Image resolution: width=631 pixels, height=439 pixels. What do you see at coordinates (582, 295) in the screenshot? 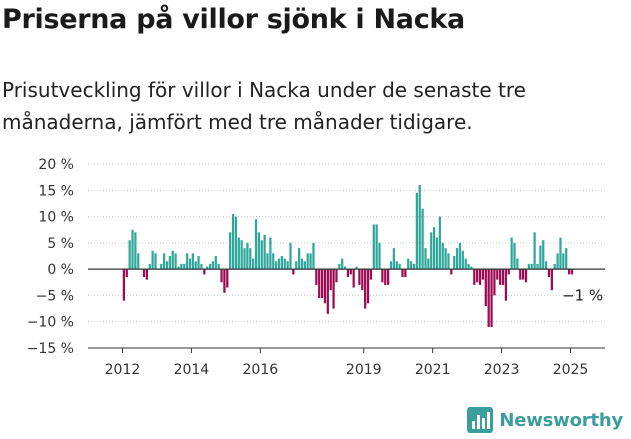
I see `latest-value-annotation: −1 %` at bounding box center [582, 295].